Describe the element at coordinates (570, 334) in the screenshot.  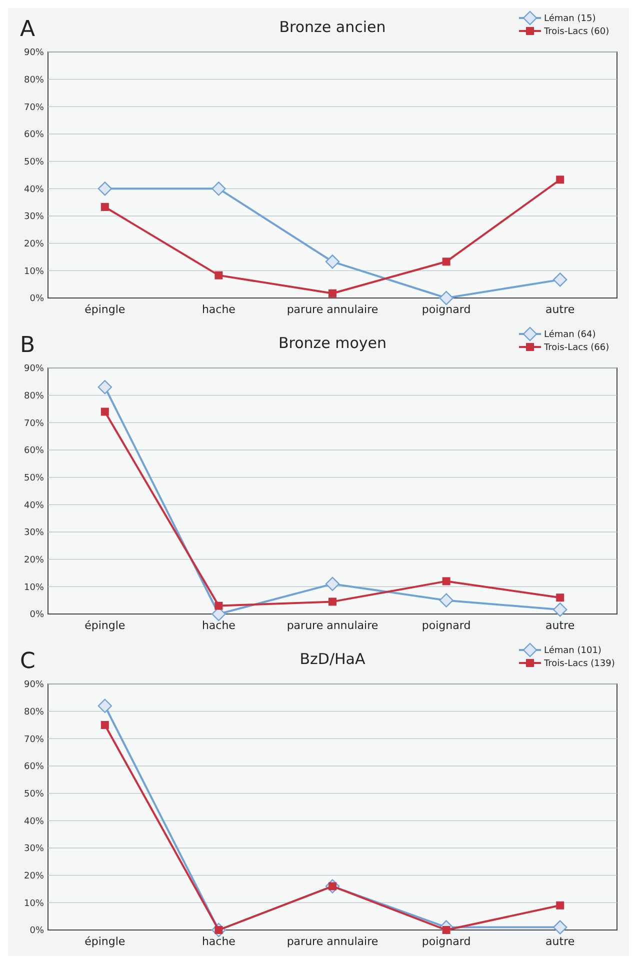
I see `legend-label: Léman (64)` at that location.